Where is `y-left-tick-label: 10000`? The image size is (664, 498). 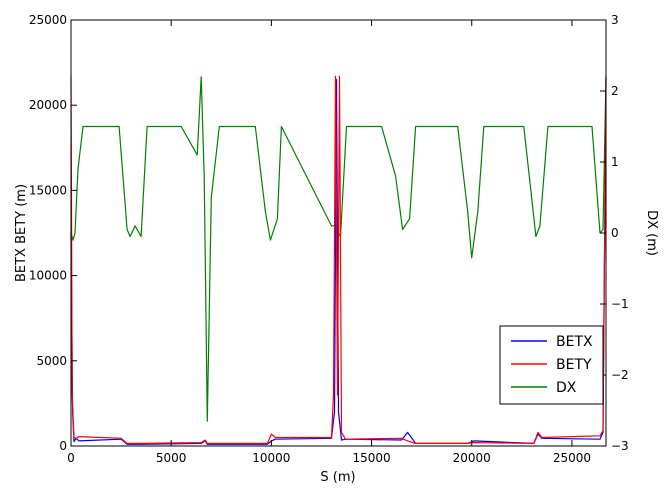
y-left-tick-label: 10000 is located at coordinates (48, 276).